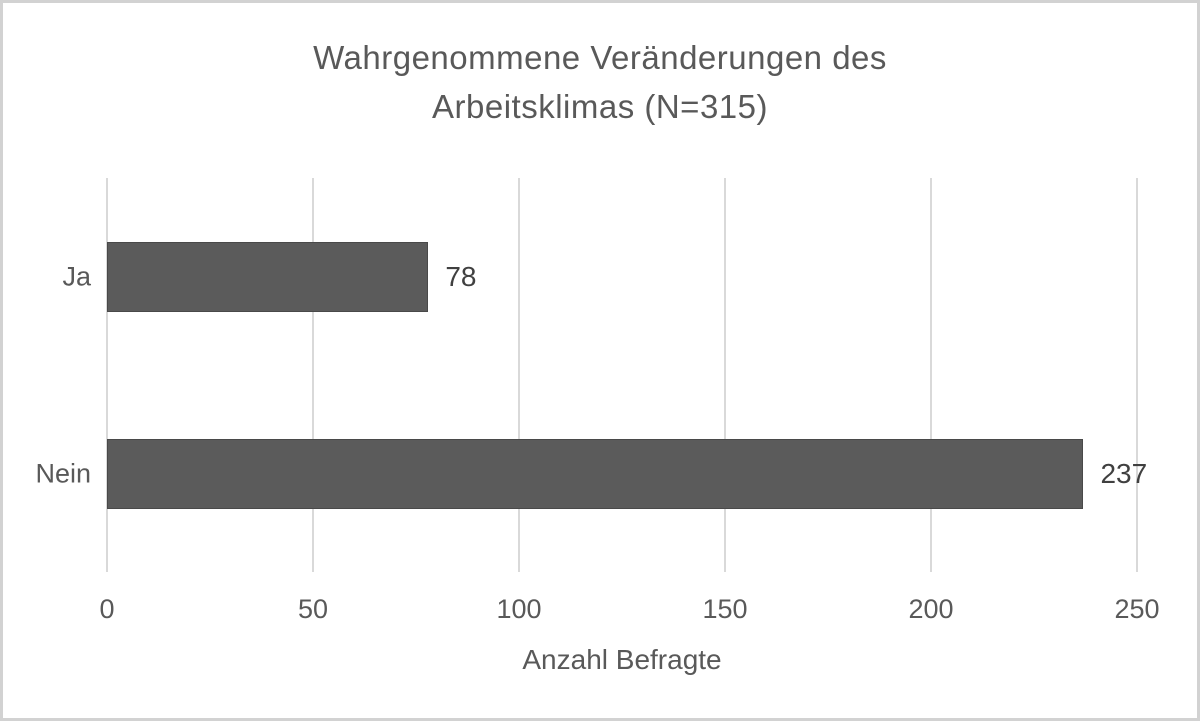  What do you see at coordinates (1137, 609) in the screenshot?
I see `x-tick-label: 250` at bounding box center [1137, 609].